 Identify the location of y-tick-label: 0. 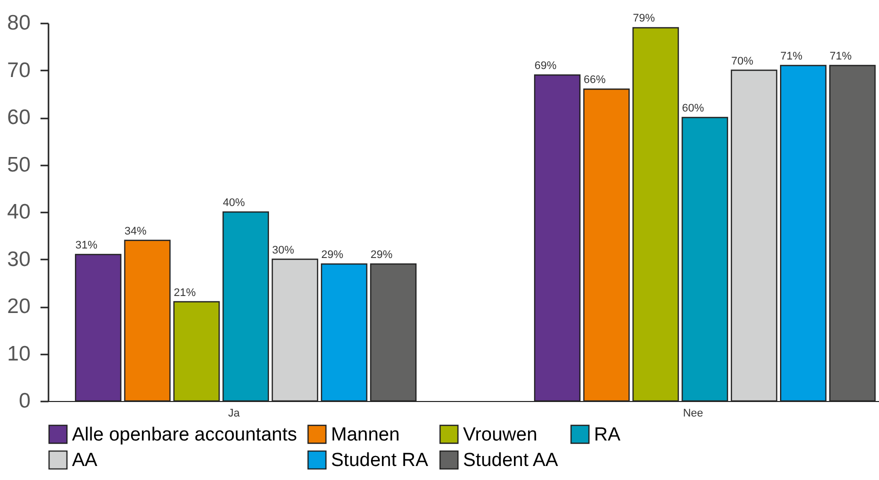
(24, 401).